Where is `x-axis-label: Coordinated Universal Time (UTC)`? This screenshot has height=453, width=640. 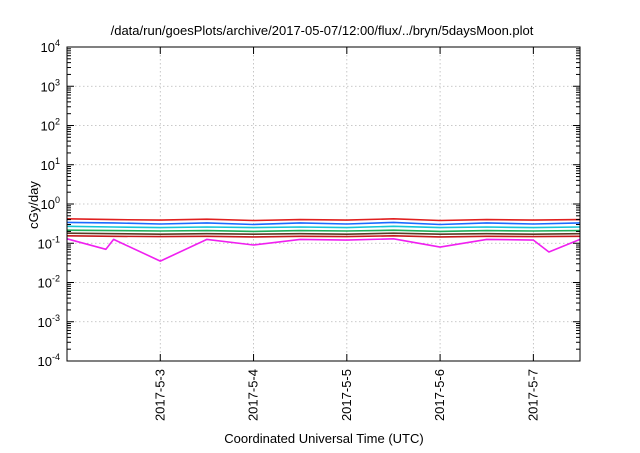
x-axis-label: Coordinated Universal Time (UTC) is located at coordinates (323, 438).